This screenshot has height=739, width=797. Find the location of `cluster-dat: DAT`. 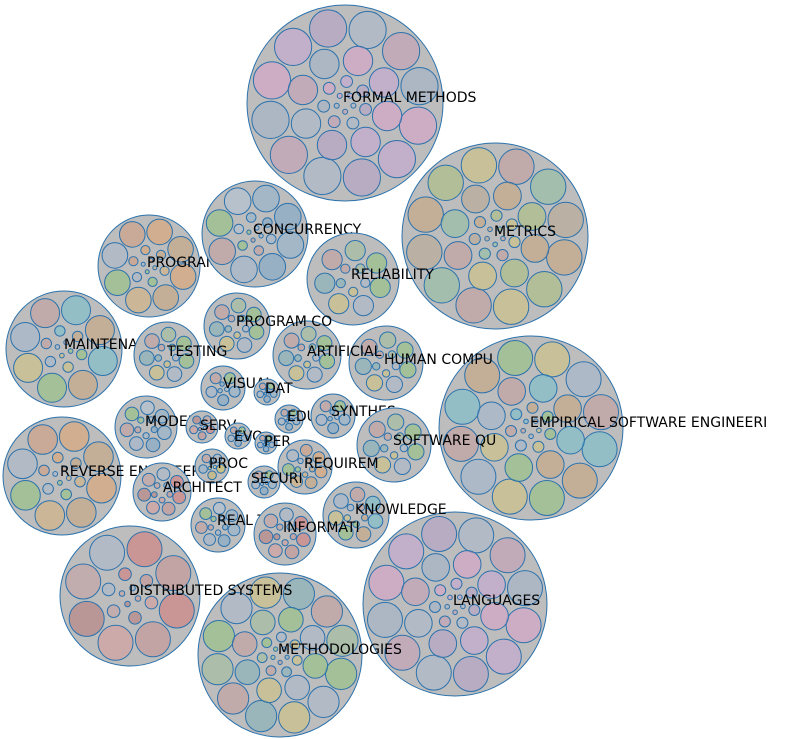

cluster-dat: DAT is located at coordinates (273, 392).